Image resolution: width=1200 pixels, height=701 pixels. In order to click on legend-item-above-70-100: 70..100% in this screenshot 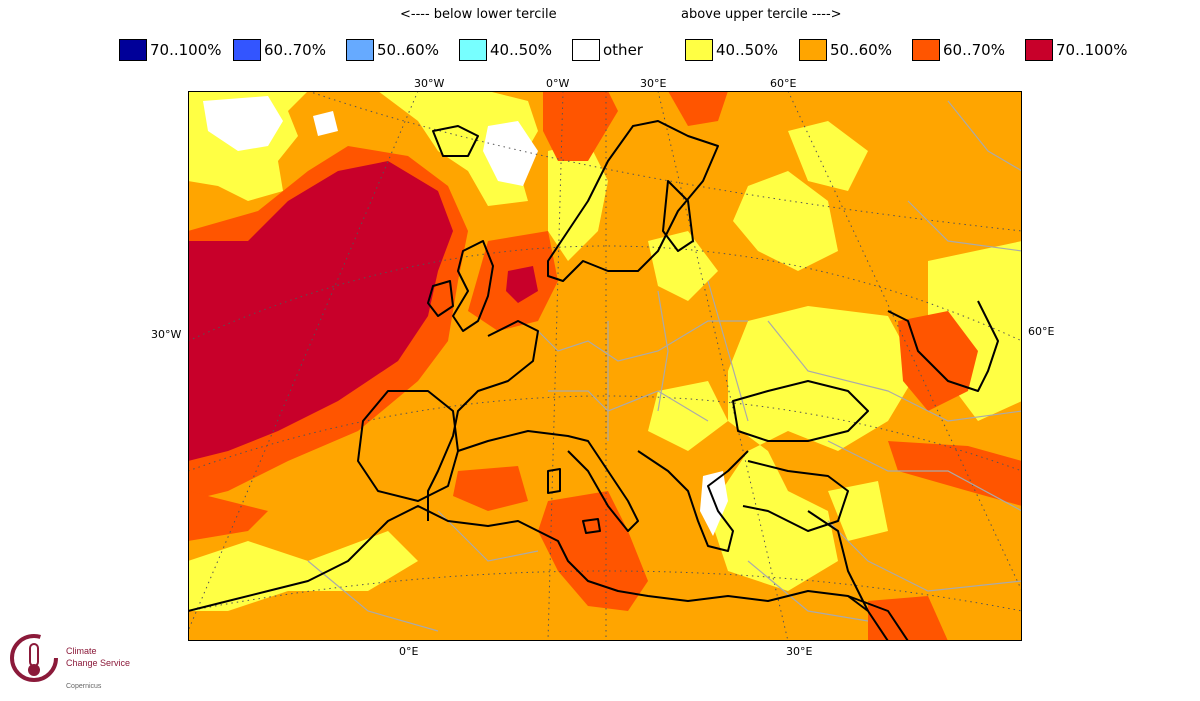, I will do `click(1076, 50)`.